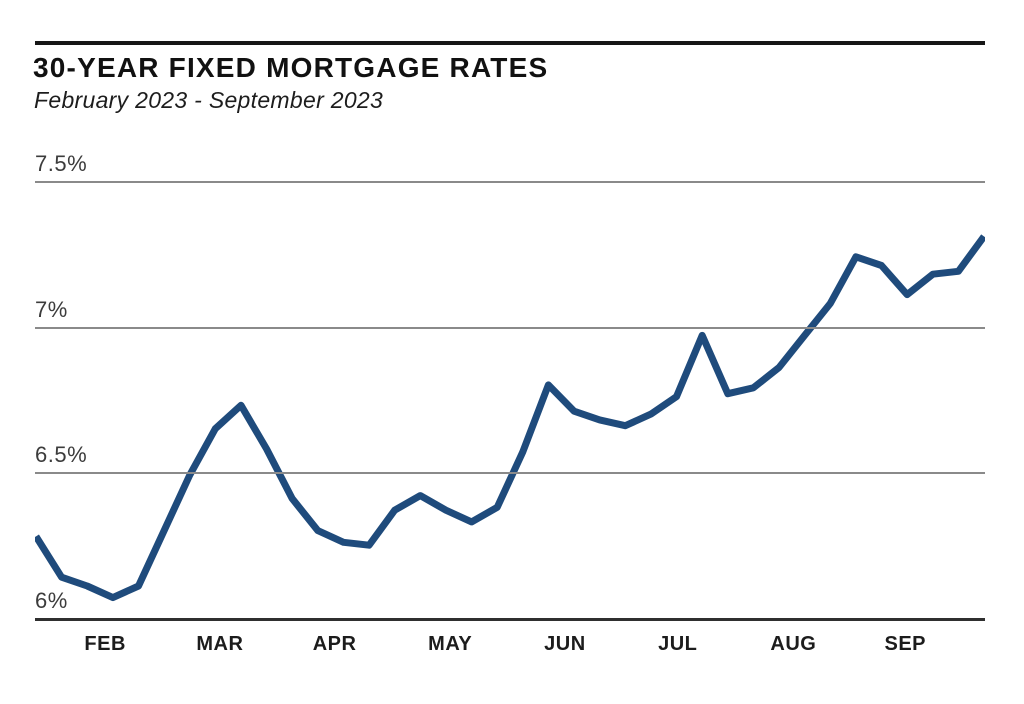 The height and width of the screenshot is (704, 1024). I want to click on gridline-6.5%, so click(510, 473).